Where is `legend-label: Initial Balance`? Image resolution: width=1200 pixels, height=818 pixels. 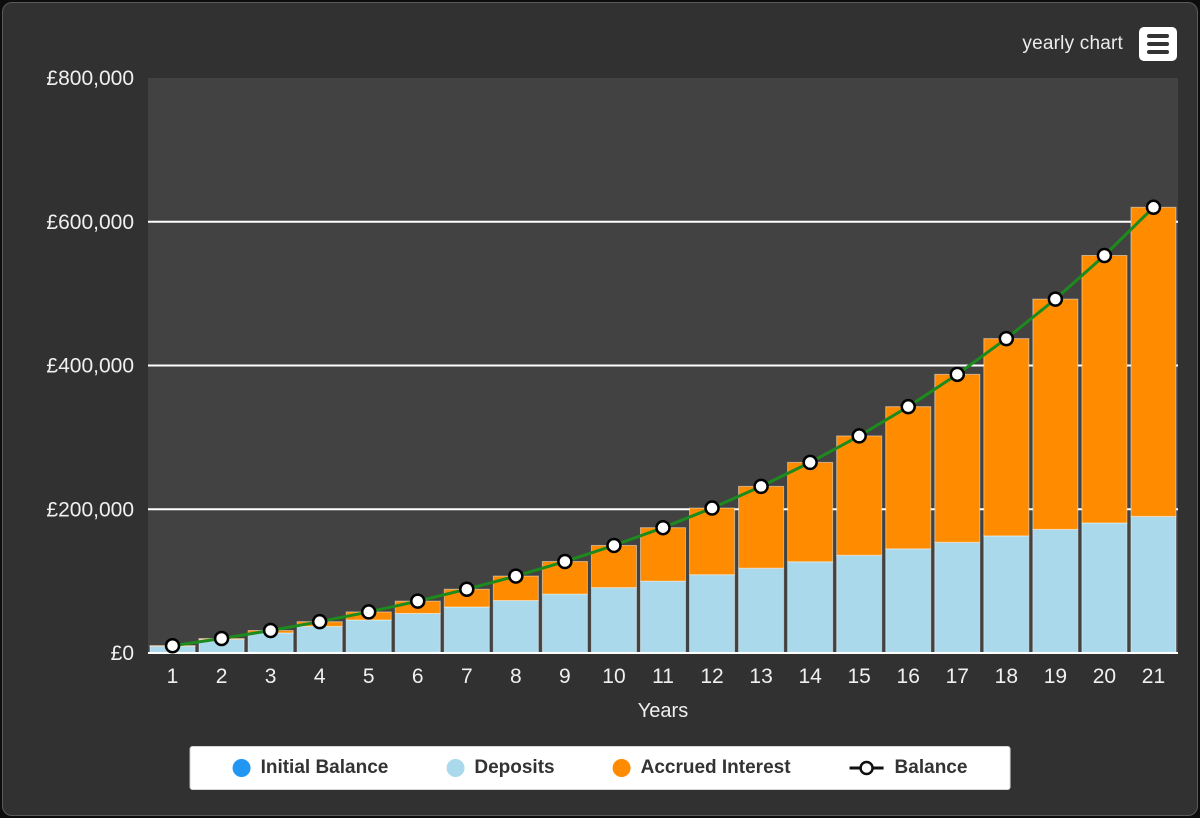 legend-label: Initial Balance is located at coordinates (324, 767).